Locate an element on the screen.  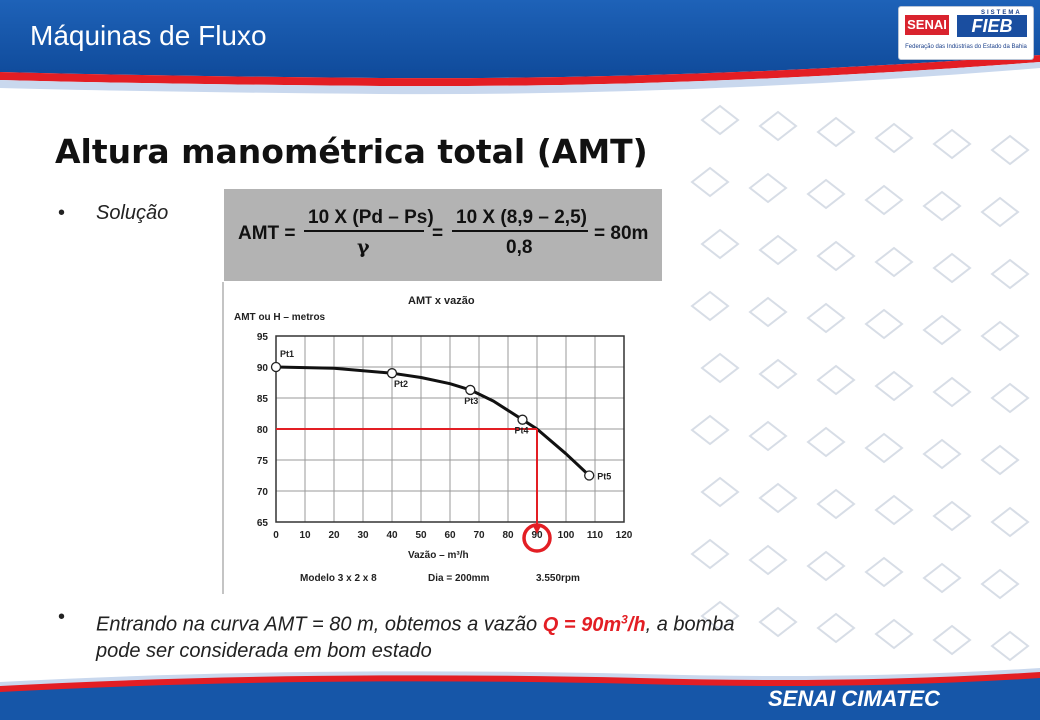
chart-footer-rpm: 3.550rpm is located at coordinates (558, 578).